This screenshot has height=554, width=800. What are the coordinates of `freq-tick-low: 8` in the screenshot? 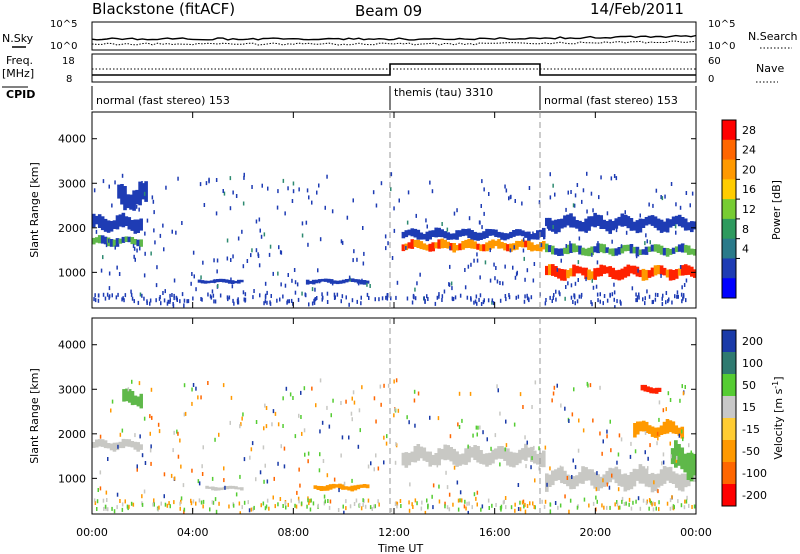 It's located at (69, 79).